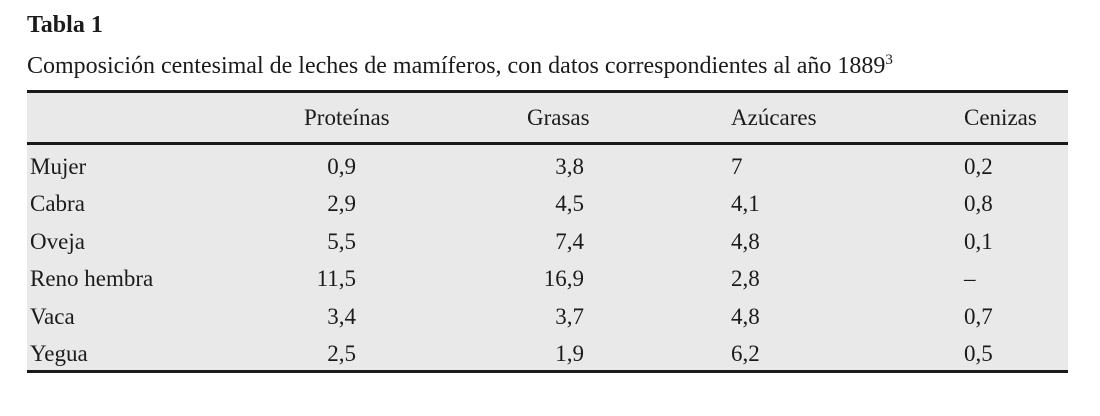 The image size is (1100, 416). I want to click on table-cell: 0,2, so click(978, 166).